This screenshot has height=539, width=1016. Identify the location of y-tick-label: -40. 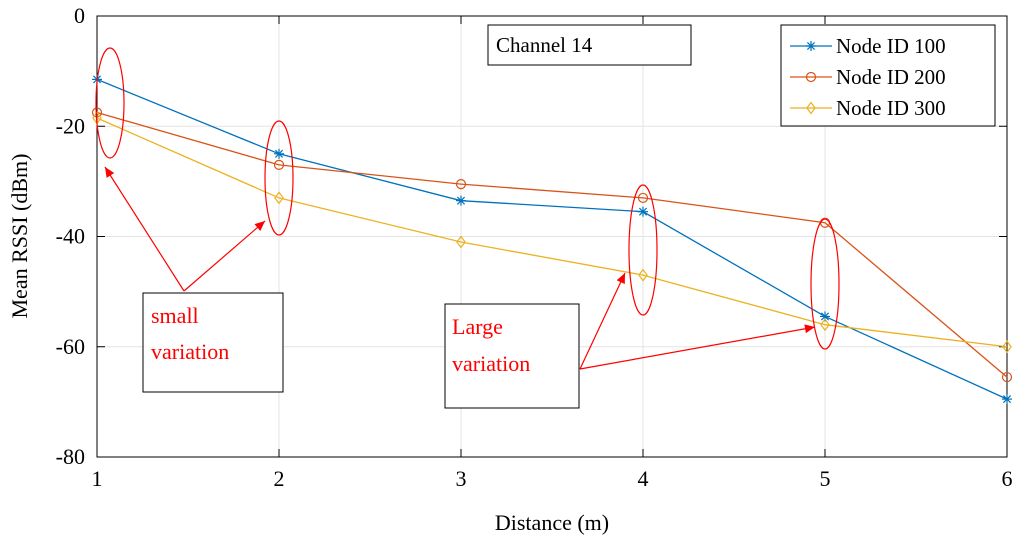
(70, 236).